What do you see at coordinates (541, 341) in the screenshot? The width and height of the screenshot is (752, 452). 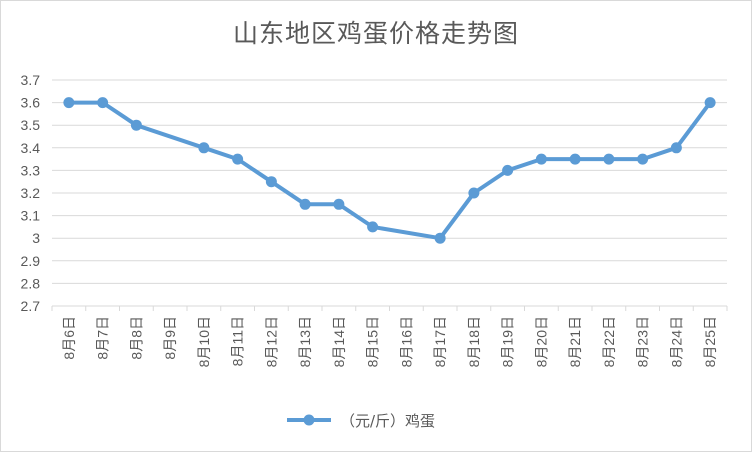 I see `x-tick-label: 8月20日` at bounding box center [541, 341].